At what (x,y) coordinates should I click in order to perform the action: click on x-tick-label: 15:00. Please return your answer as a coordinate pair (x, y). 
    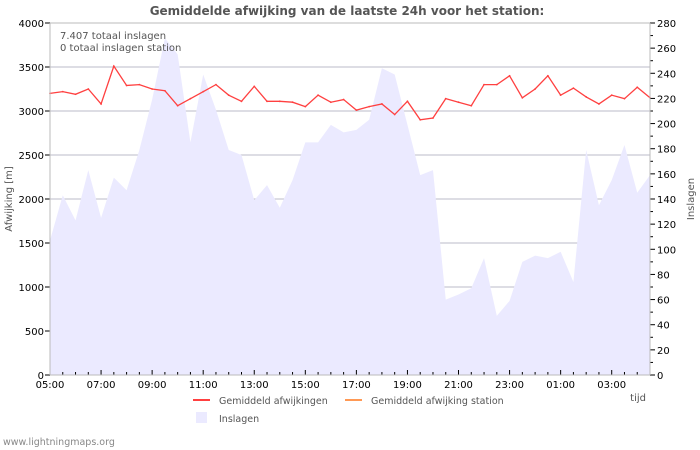
    Looking at the image, I should click on (305, 385).